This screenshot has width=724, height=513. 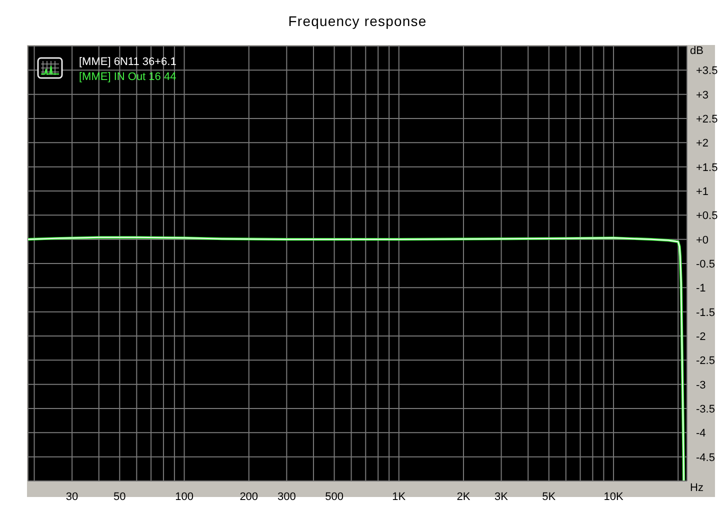 What do you see at coordinates (707, 216) in the screenshot?
I see `y-tick-label: +0.5` at bounding box center [707, 216].